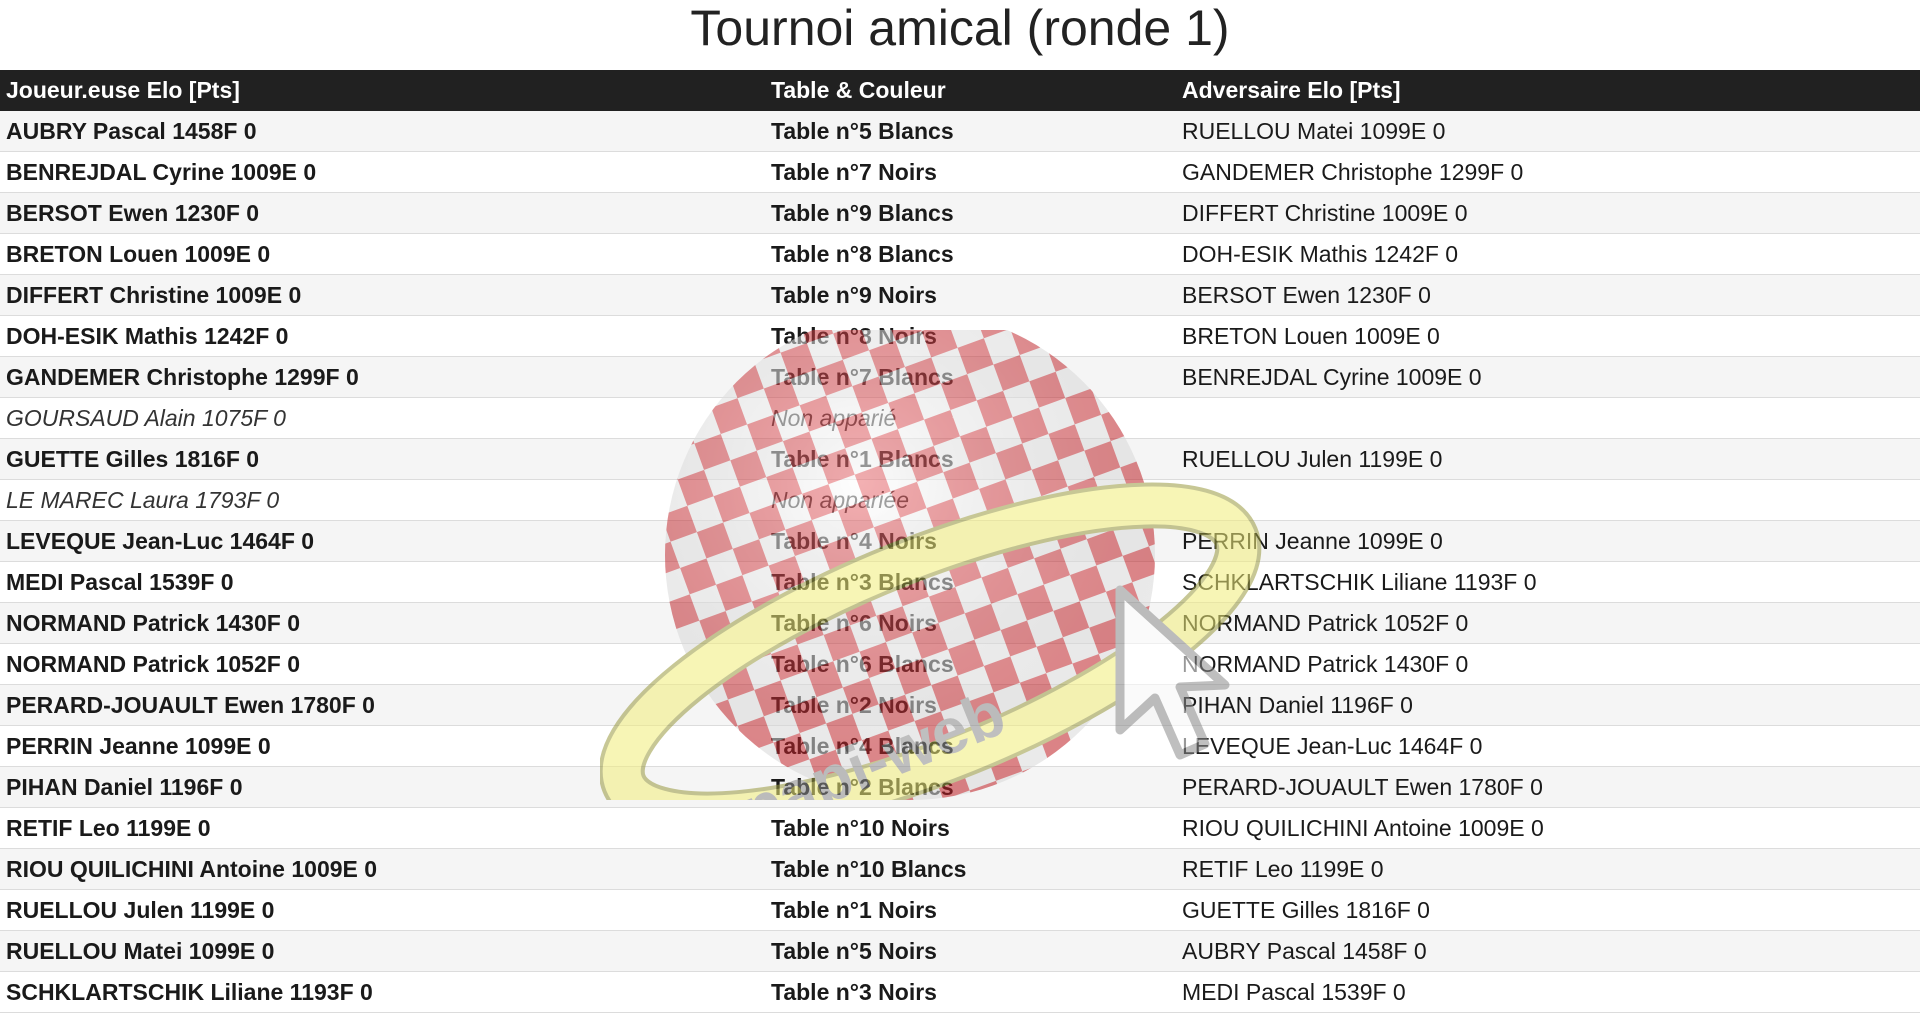 This screenshot has width=1920, height=1026. Describe the element at coordinates (1548, 459) in the screenshot. I see `opponent-cell: RUELLOU Julen 1199E 0` at that location.